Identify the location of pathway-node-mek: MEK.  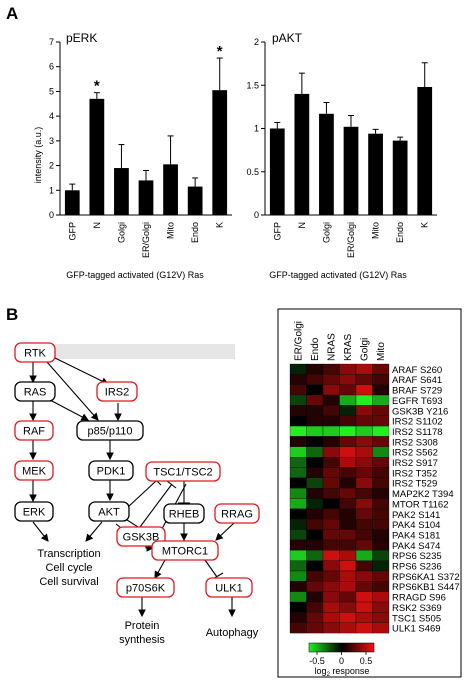
(34, 470).